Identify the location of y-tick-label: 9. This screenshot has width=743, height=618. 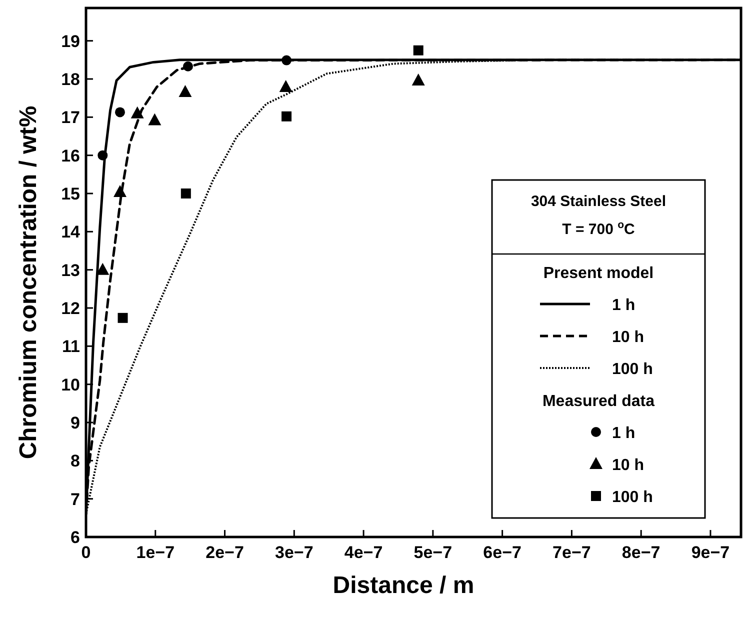
(75, 423).